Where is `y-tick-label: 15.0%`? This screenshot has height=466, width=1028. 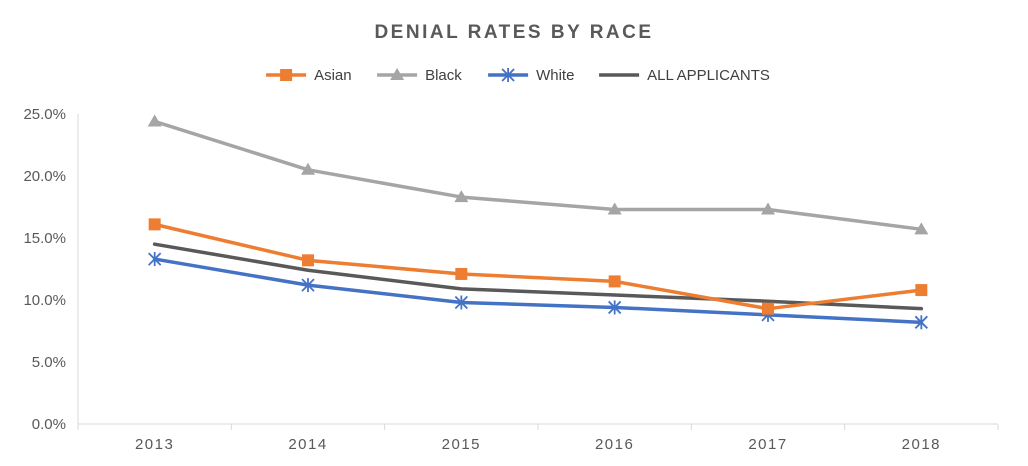
y-tick-label: 15.0% is located at coordinates (44, 238).